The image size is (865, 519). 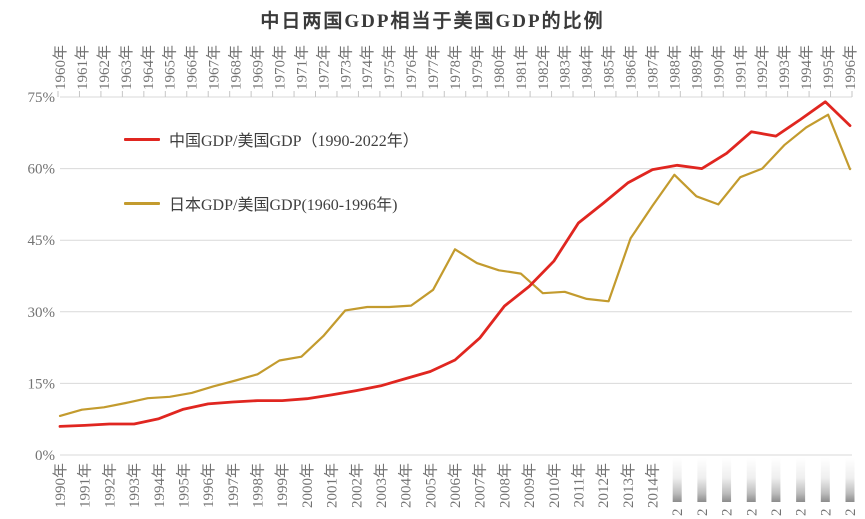 I want to click on top-axis-year-label: 1970年, so click(x=279, y=67).